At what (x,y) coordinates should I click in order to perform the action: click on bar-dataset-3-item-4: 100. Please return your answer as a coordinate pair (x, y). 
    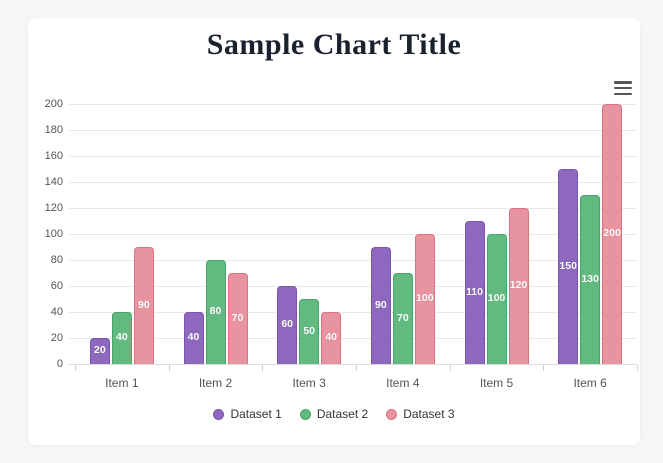
    Looking at the image, I should click on (424, 299).